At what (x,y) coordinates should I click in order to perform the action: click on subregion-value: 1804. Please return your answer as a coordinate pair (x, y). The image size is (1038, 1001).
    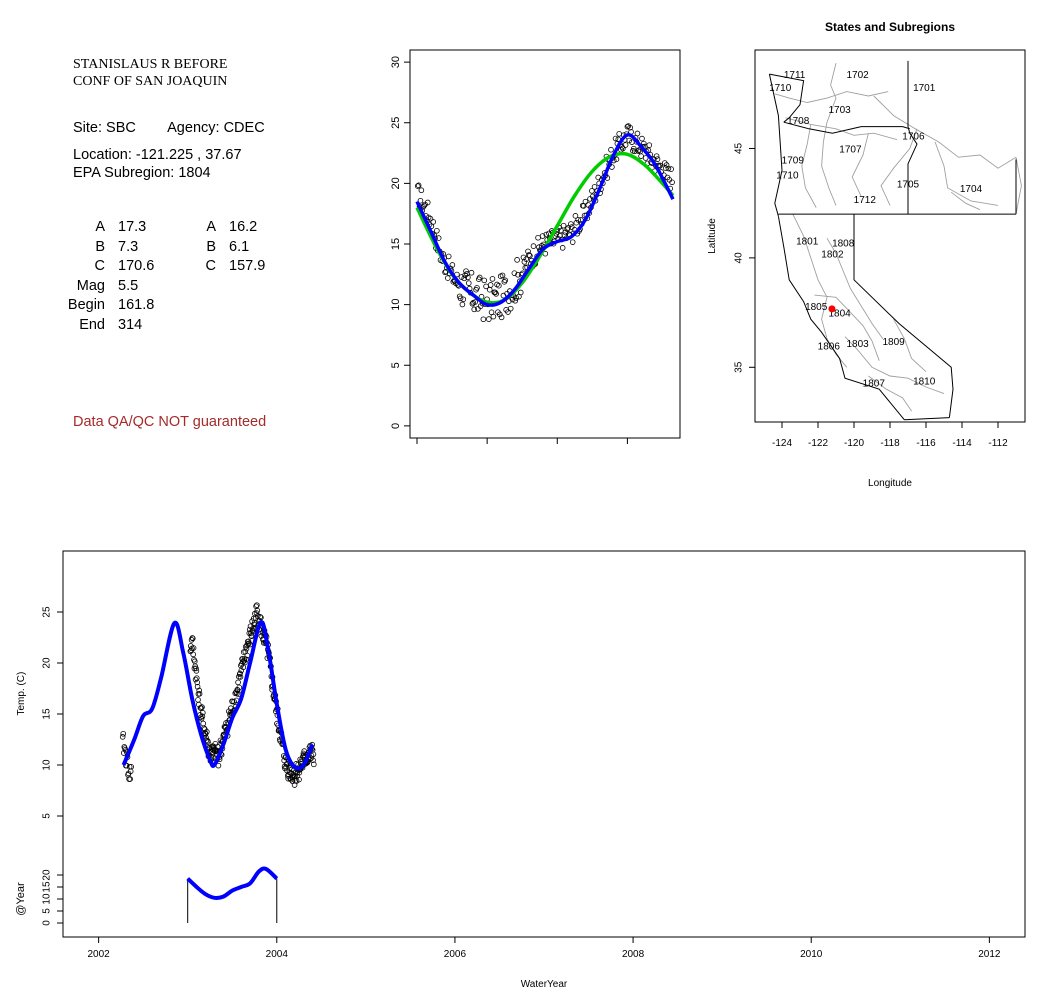
    Looking at the image, I should click on (194, 173).